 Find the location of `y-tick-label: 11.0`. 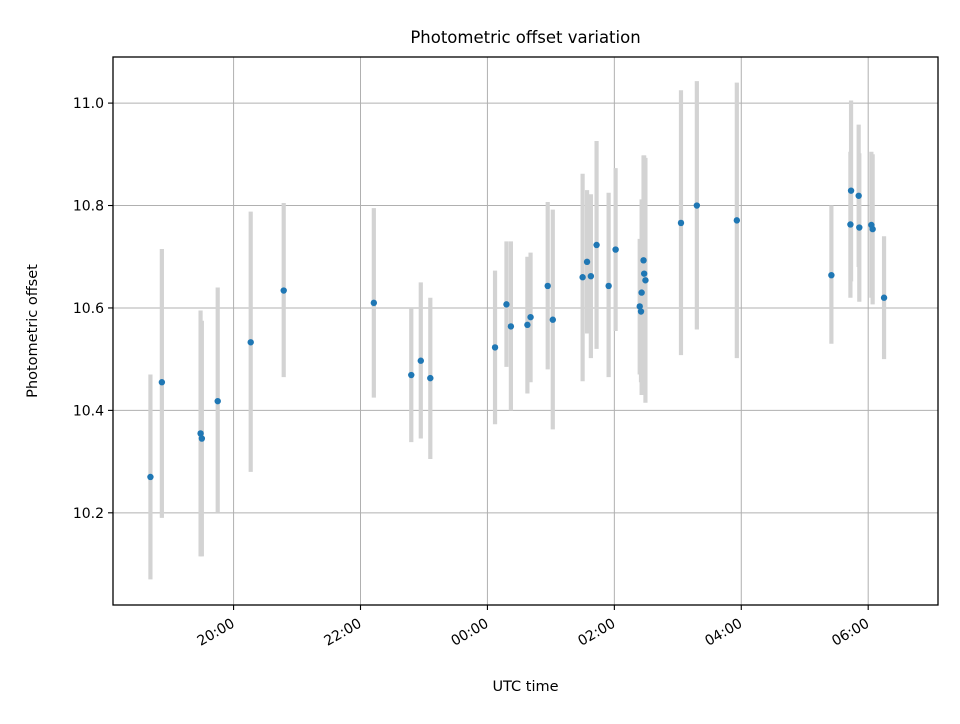

y-tick-label: 11.0 is located at coordinates (88, 104).